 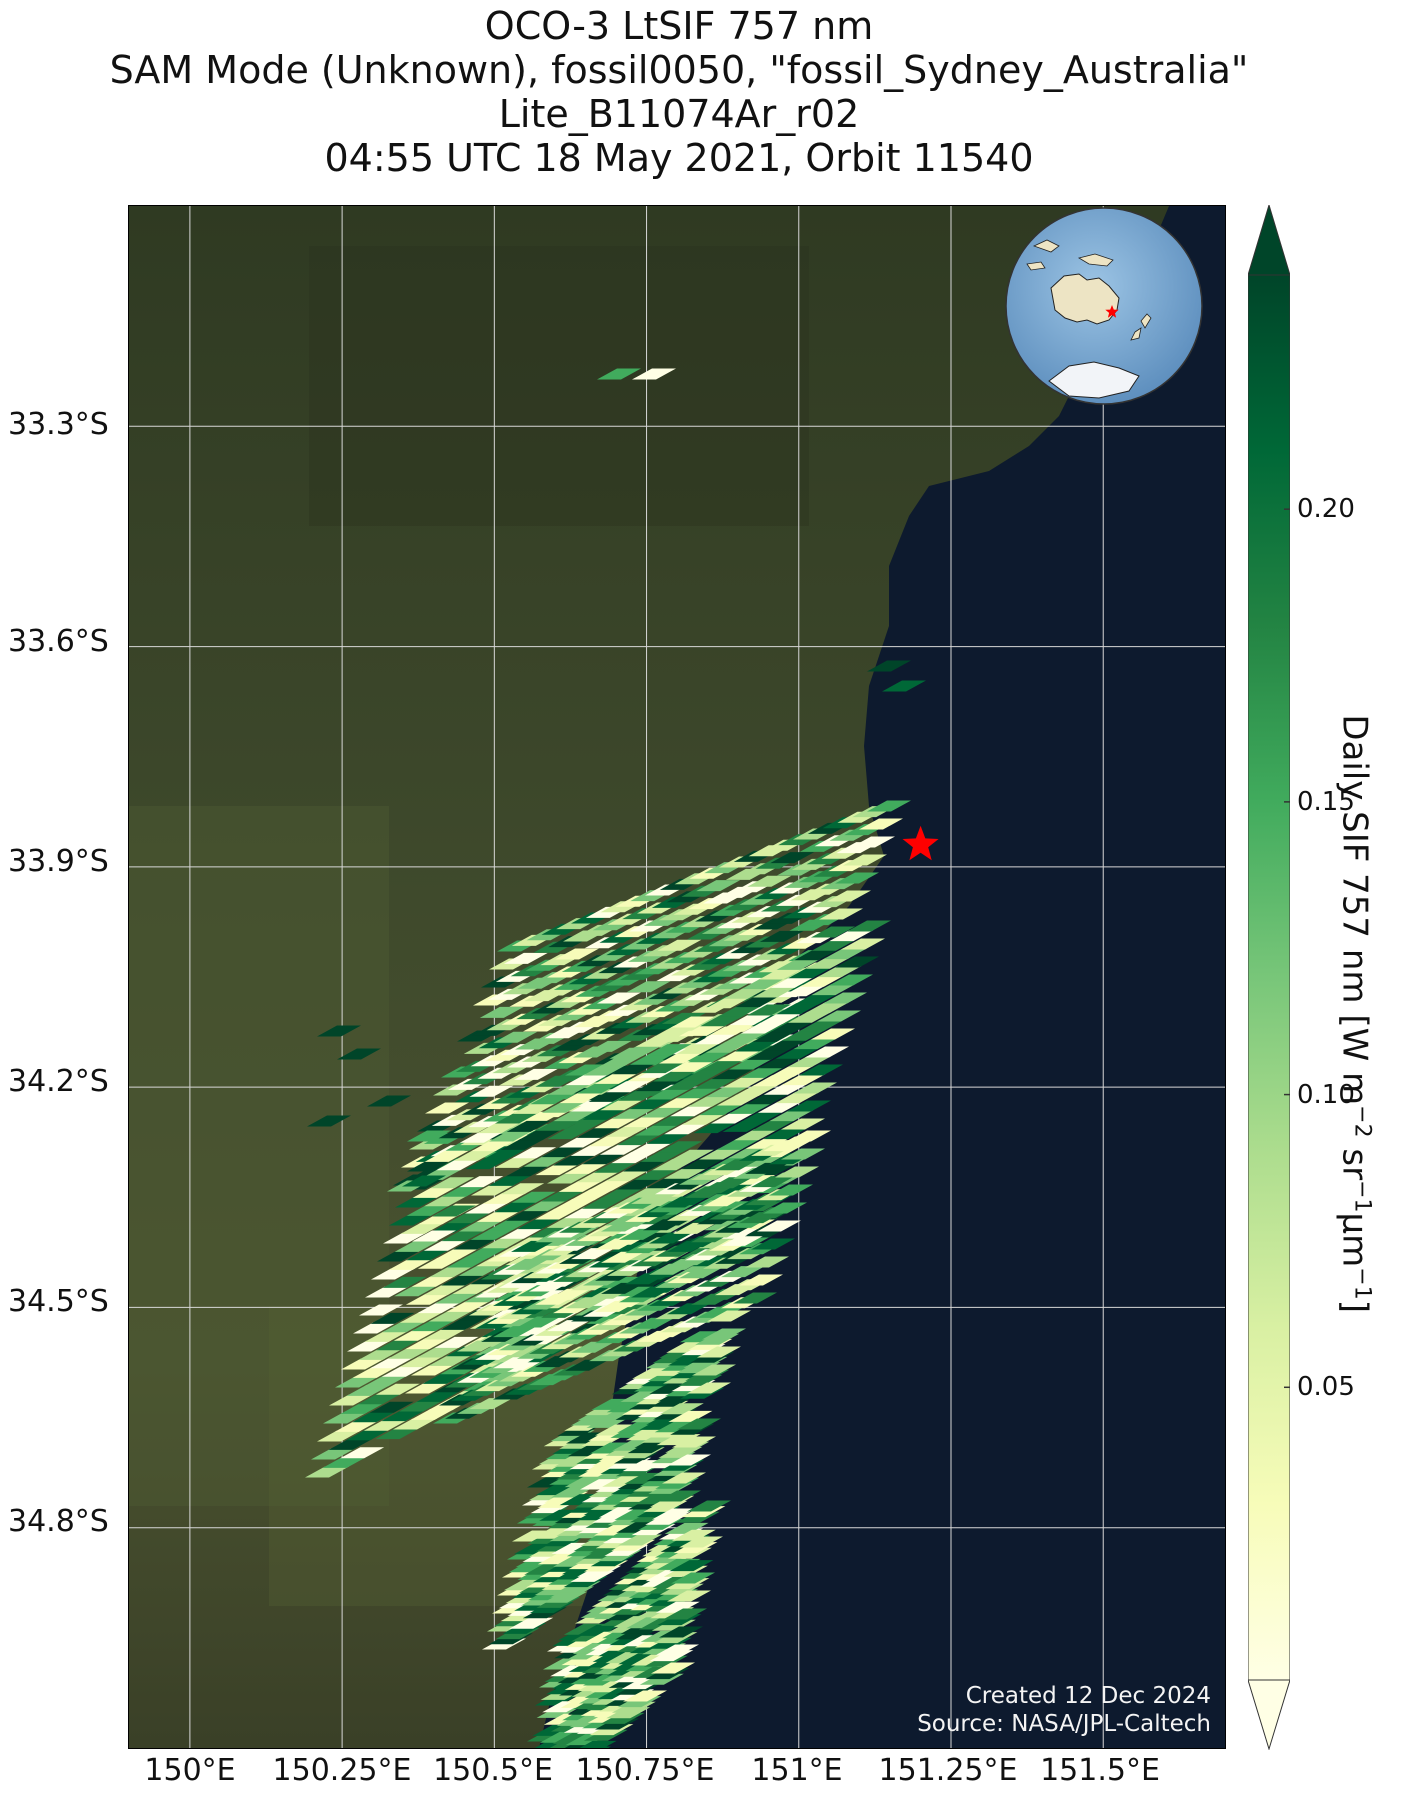 What do you see at coordinates (259, 1156) in the screenshot?
I see `land-patch-west` at bounding box center [259, 1156].